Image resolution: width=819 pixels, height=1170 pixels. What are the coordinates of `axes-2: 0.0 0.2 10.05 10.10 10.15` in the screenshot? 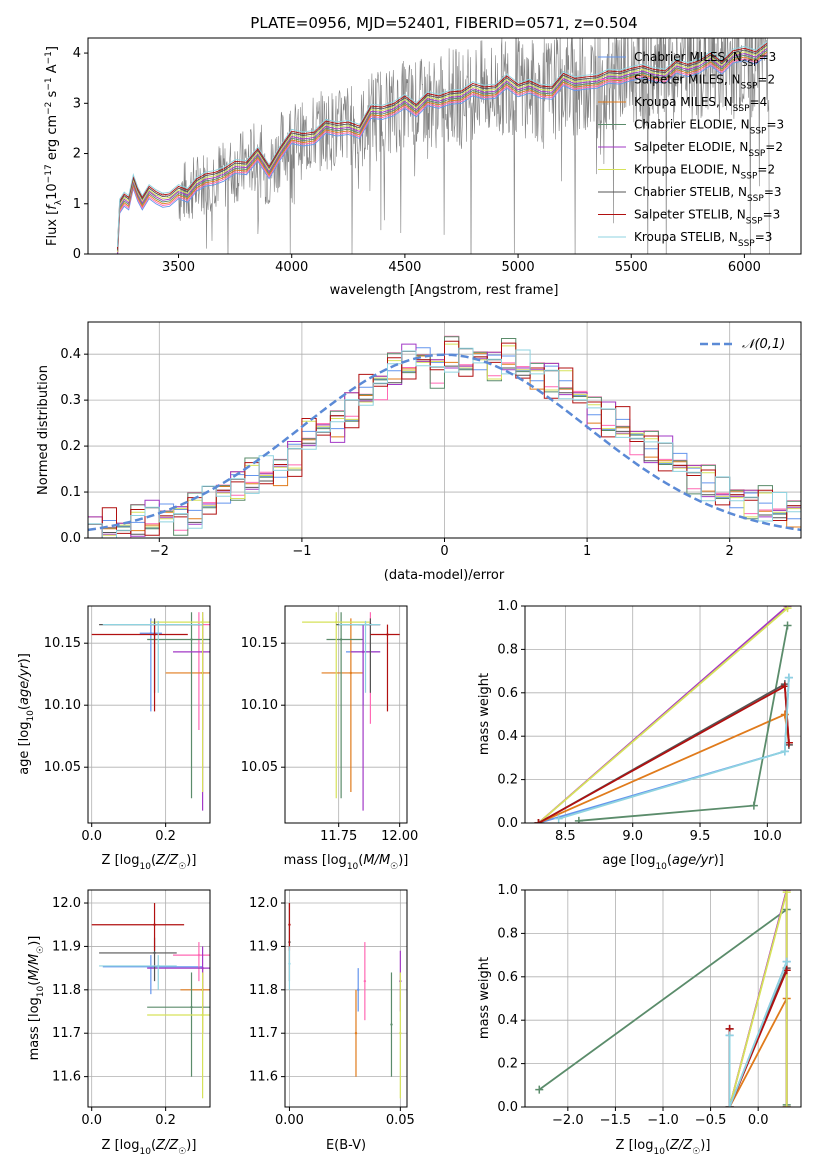 It's located at (127, 724).